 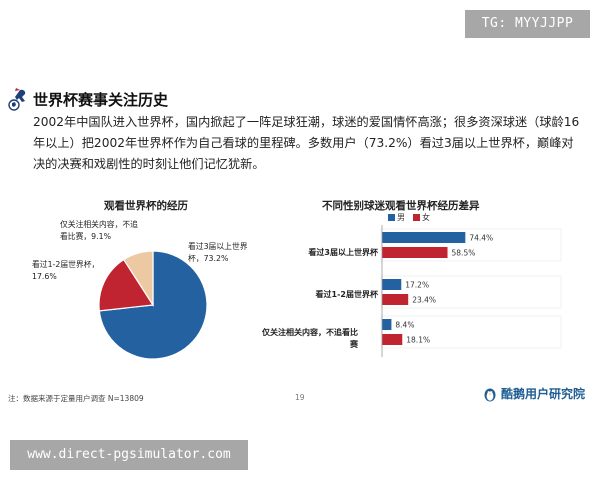 What do you see at coordinates (343, 252) in the screenshot?
I see `bar-category-3plus: 看过3届以上世界杯` at bounding box center [343, 252].